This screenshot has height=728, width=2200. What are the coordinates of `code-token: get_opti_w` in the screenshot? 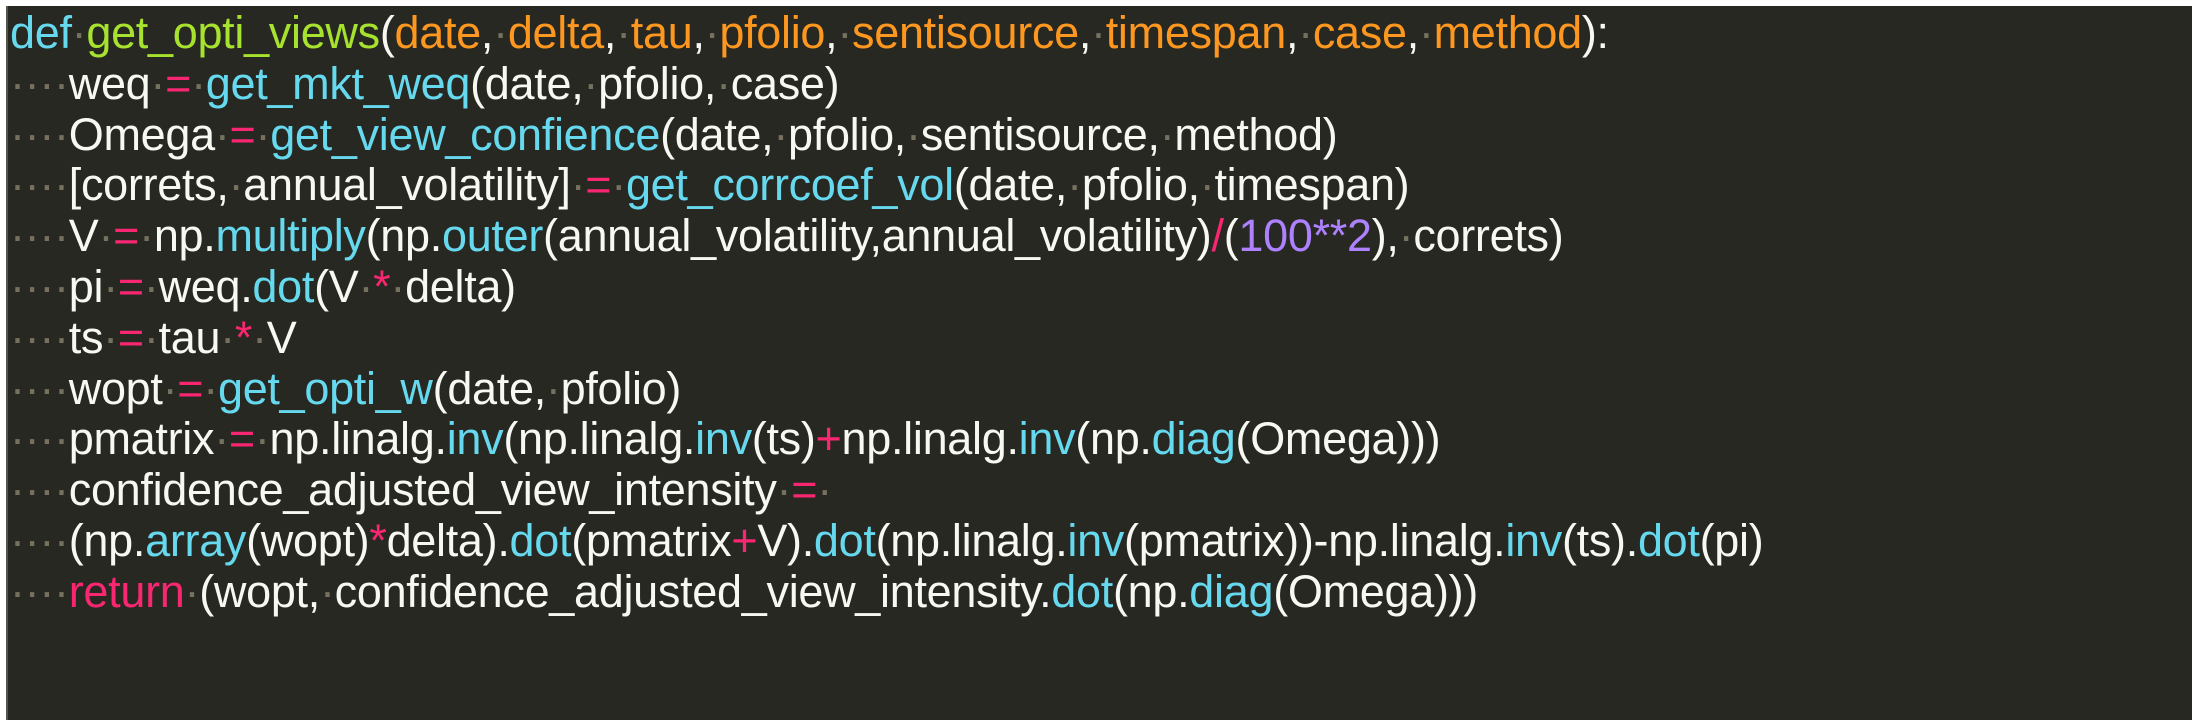 It's located at (325, 388).